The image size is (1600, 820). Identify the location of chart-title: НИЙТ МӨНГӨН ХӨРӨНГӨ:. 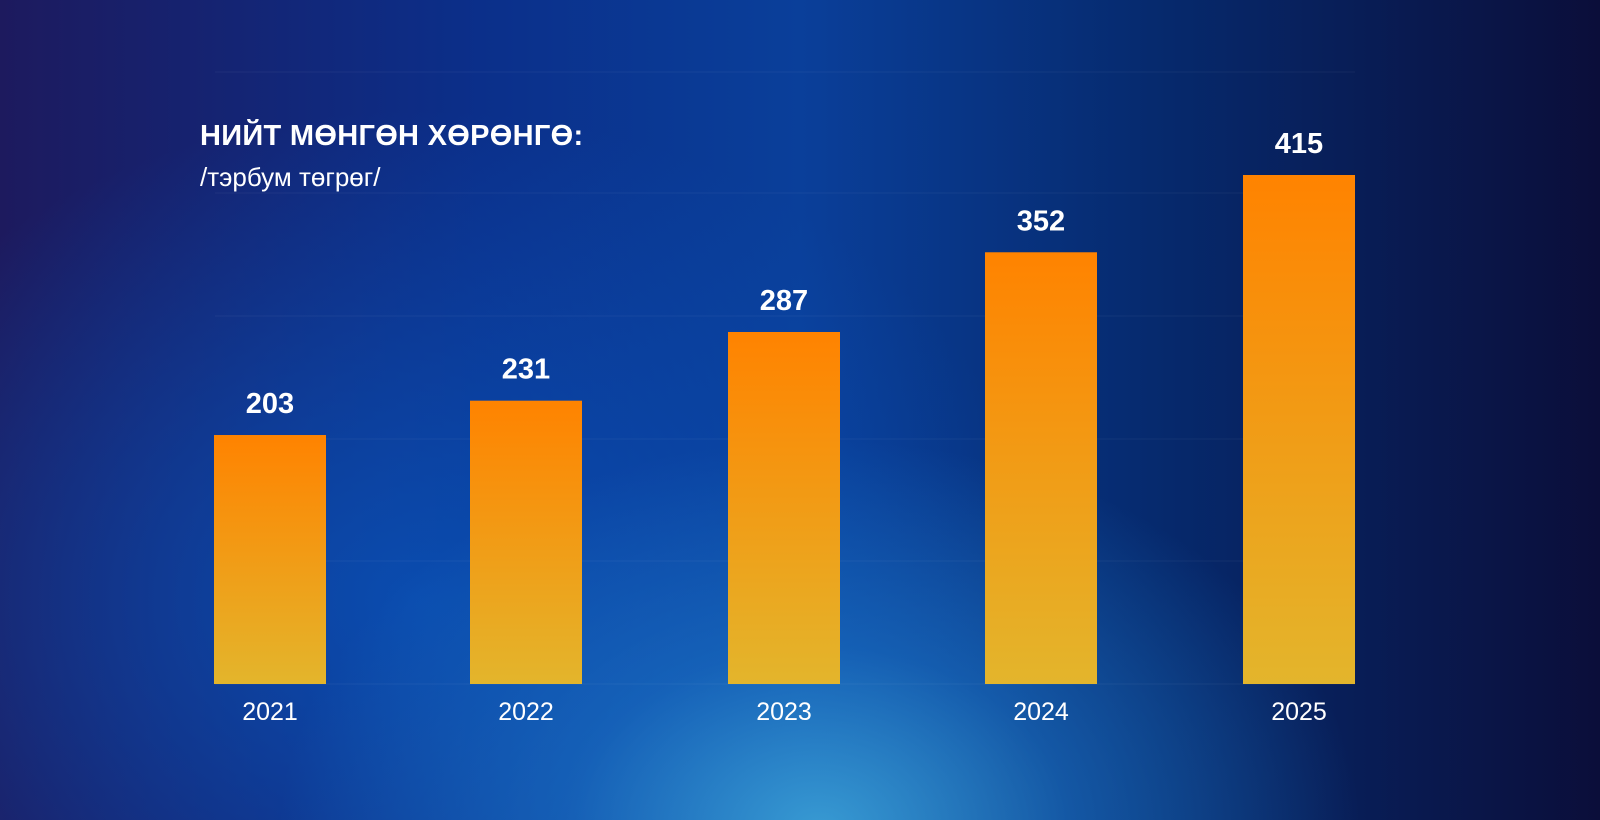
(392, 136).